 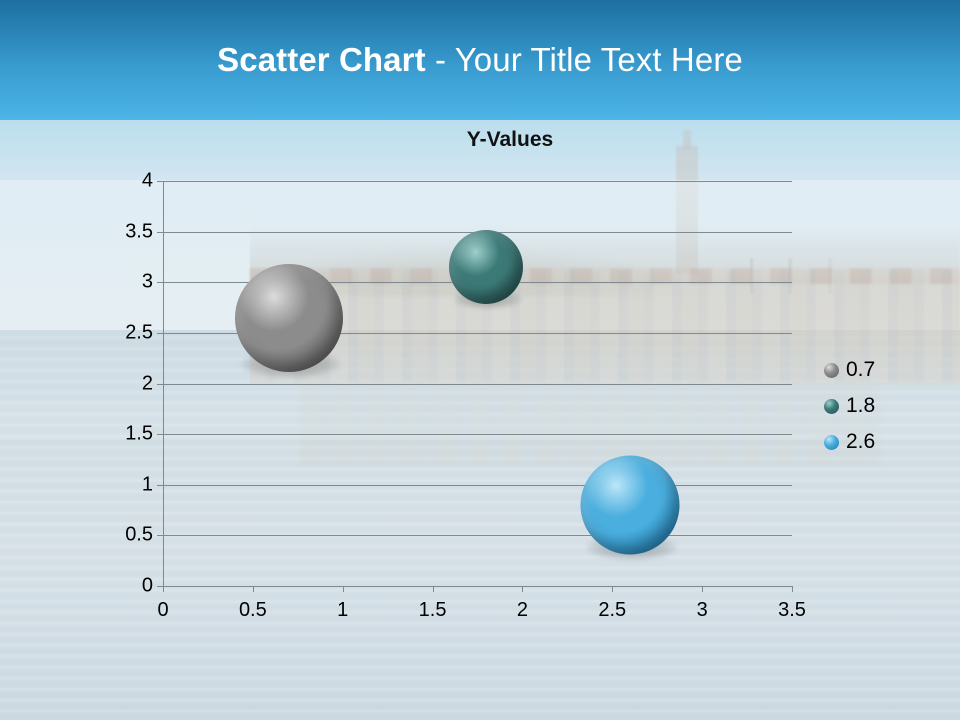 I want to click on chart-title: Y-Values, so click(x=510, y=139).